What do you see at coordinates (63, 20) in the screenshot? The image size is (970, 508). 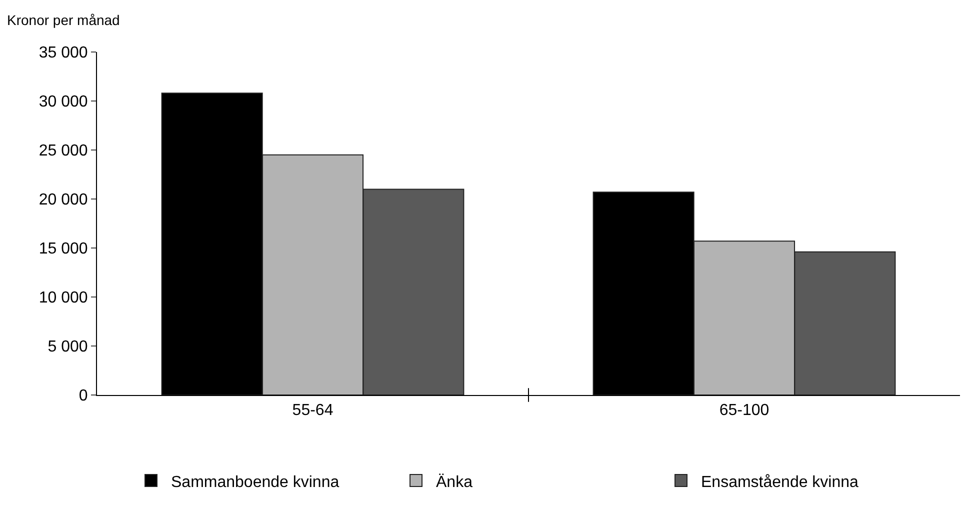 I see `y-axis-title: Kronor per månad` at bounding box center [63, 20].